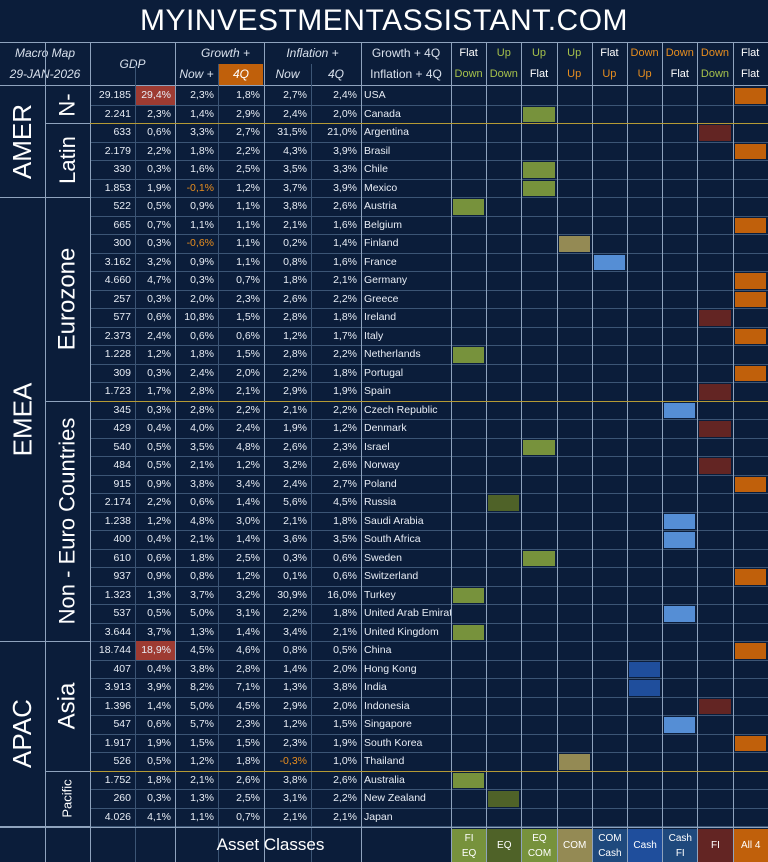 This screenshot has height=862, width=768. What do you see at coordinates (248, 446) in the screenshot?
I see `cell-g4q: 4,8%` at bounding box center [248, 446].